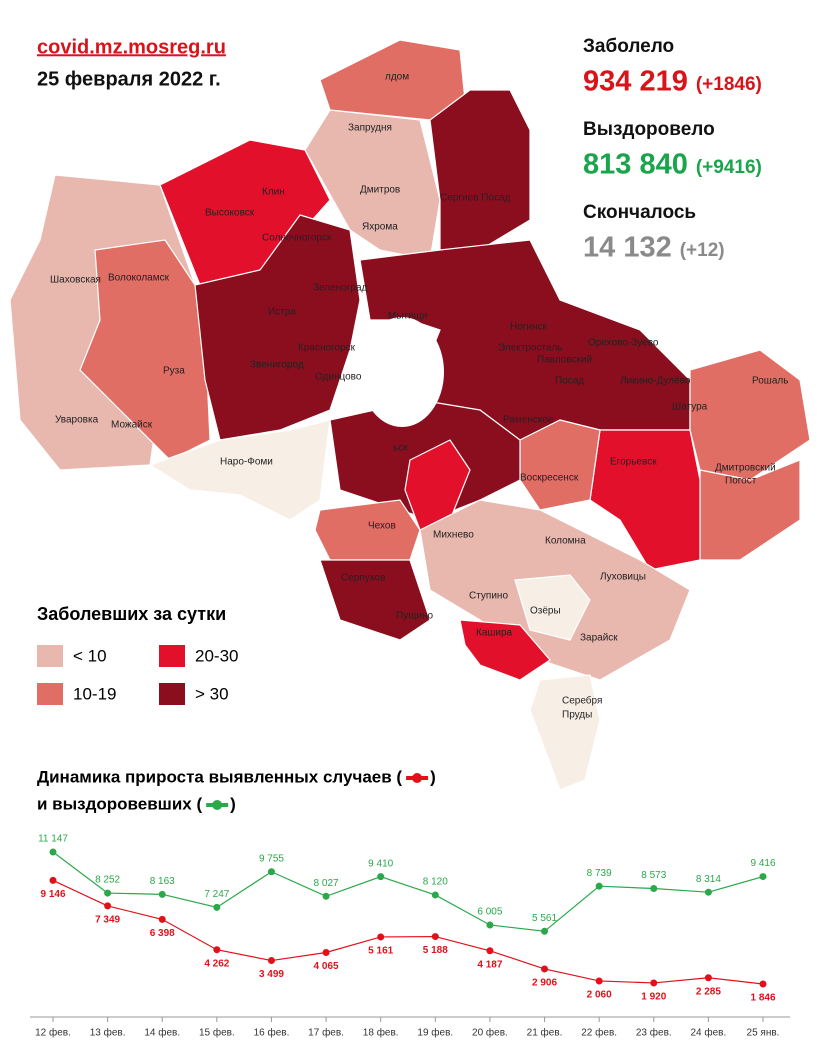 The width and height of the screenshot is (820, 1055). I want to click on legend-title: Заболевших за сутки, so click(131, 614).